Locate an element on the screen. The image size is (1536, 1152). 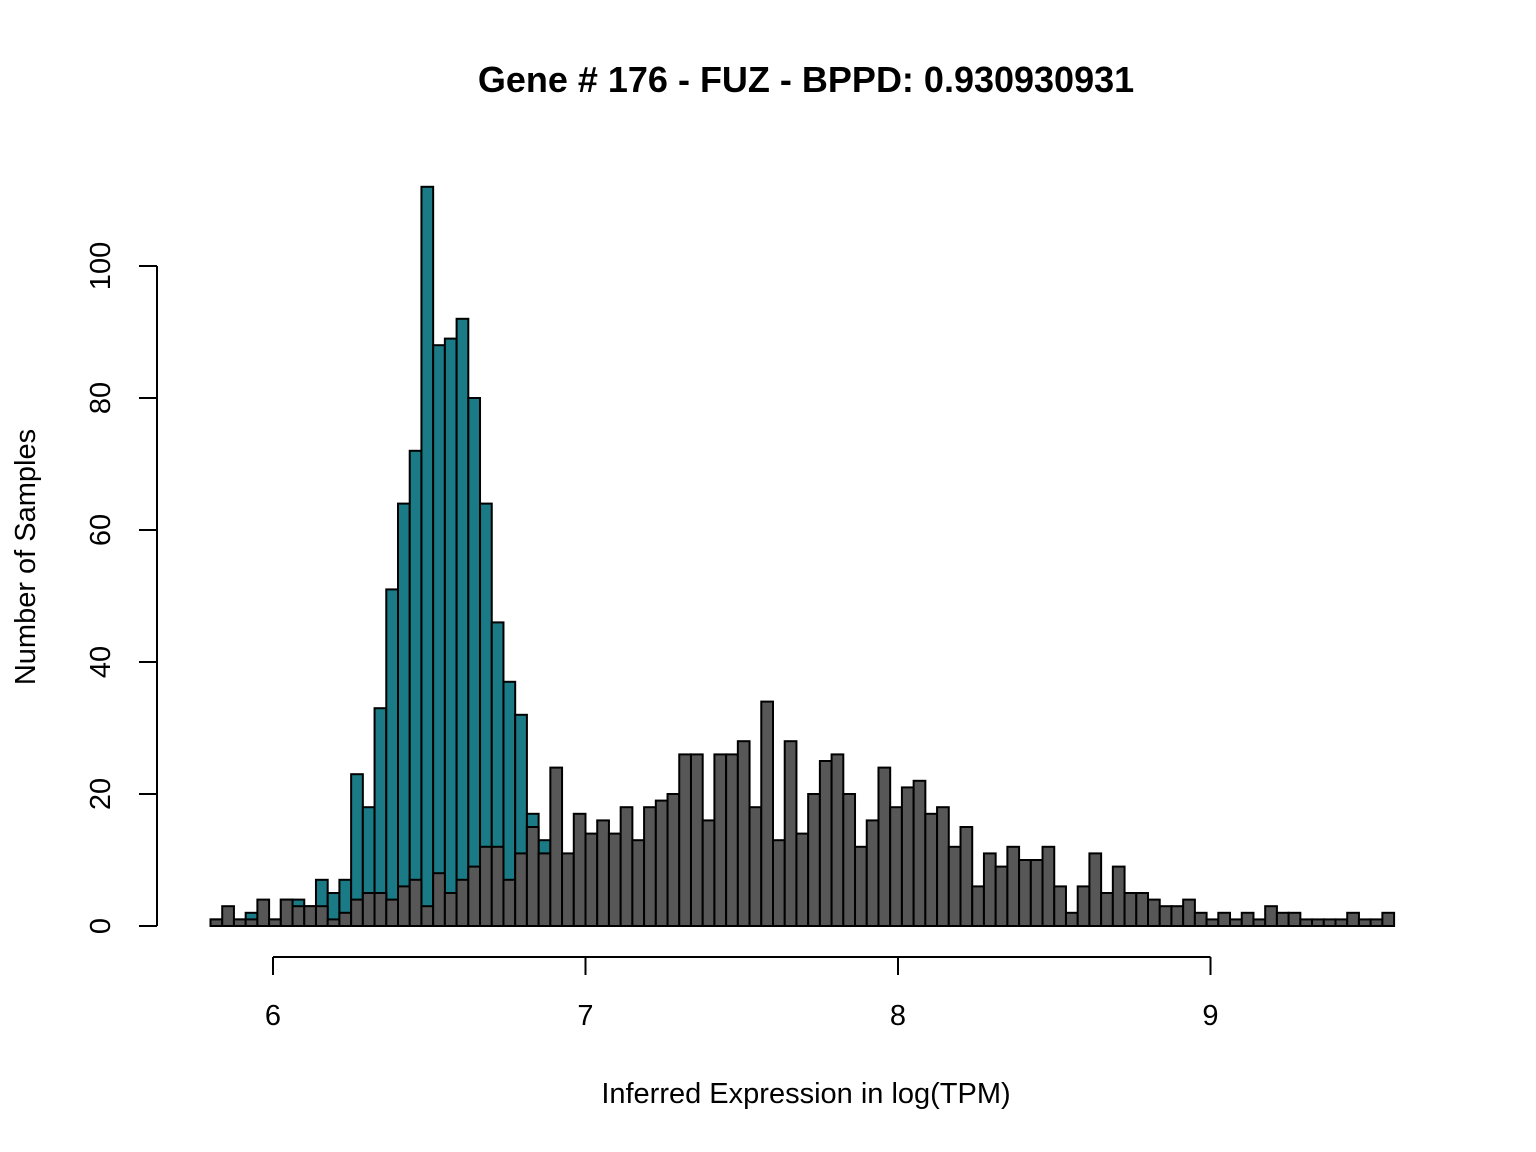
x-tick-label: 8 is located at coordinates (898, 1016).